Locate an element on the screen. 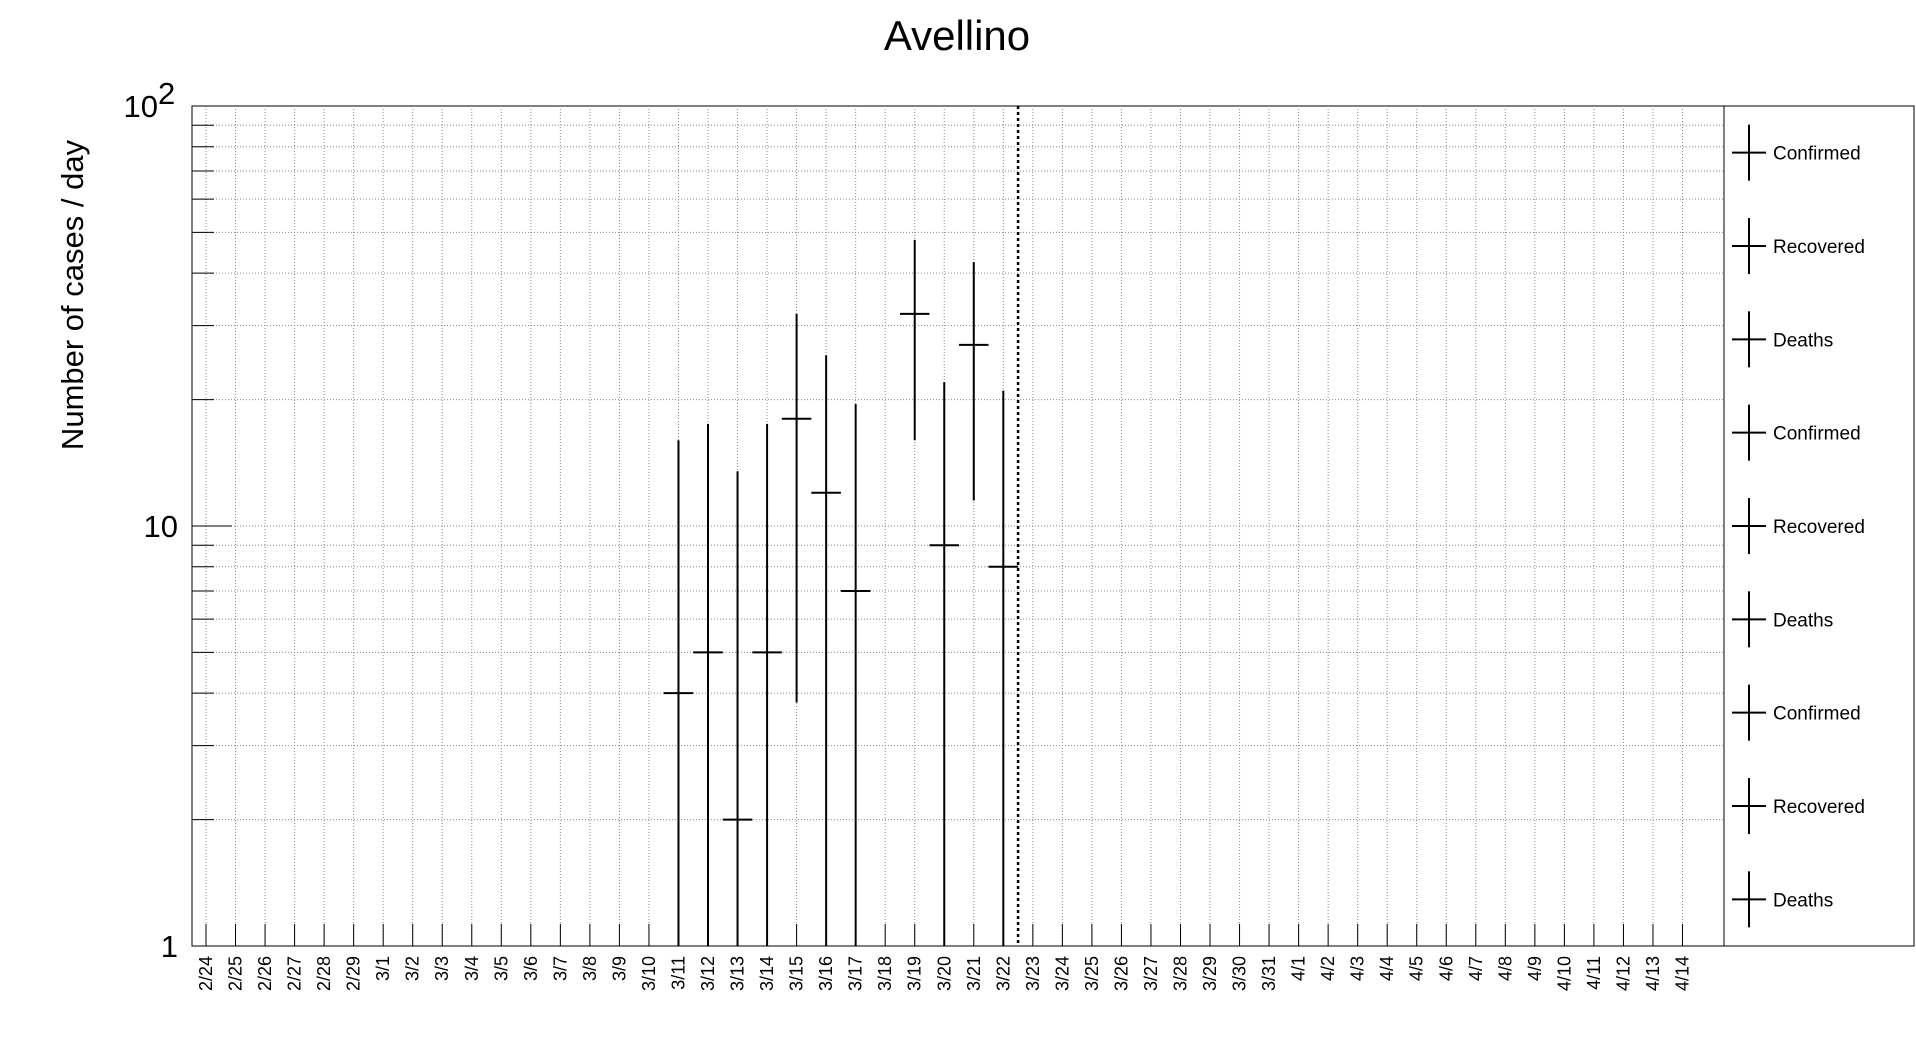  x-tick-label: 3/16 is located at coordinates (826, 973).